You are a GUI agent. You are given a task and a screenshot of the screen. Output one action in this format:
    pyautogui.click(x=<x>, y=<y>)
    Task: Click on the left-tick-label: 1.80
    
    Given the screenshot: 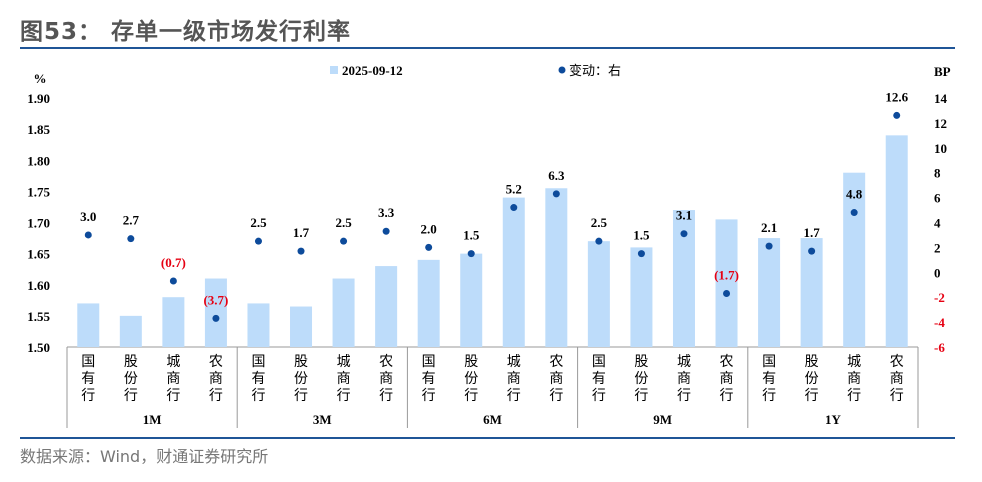 What is the action you would take?
    pyautogui.click(x=38, y=160)
    